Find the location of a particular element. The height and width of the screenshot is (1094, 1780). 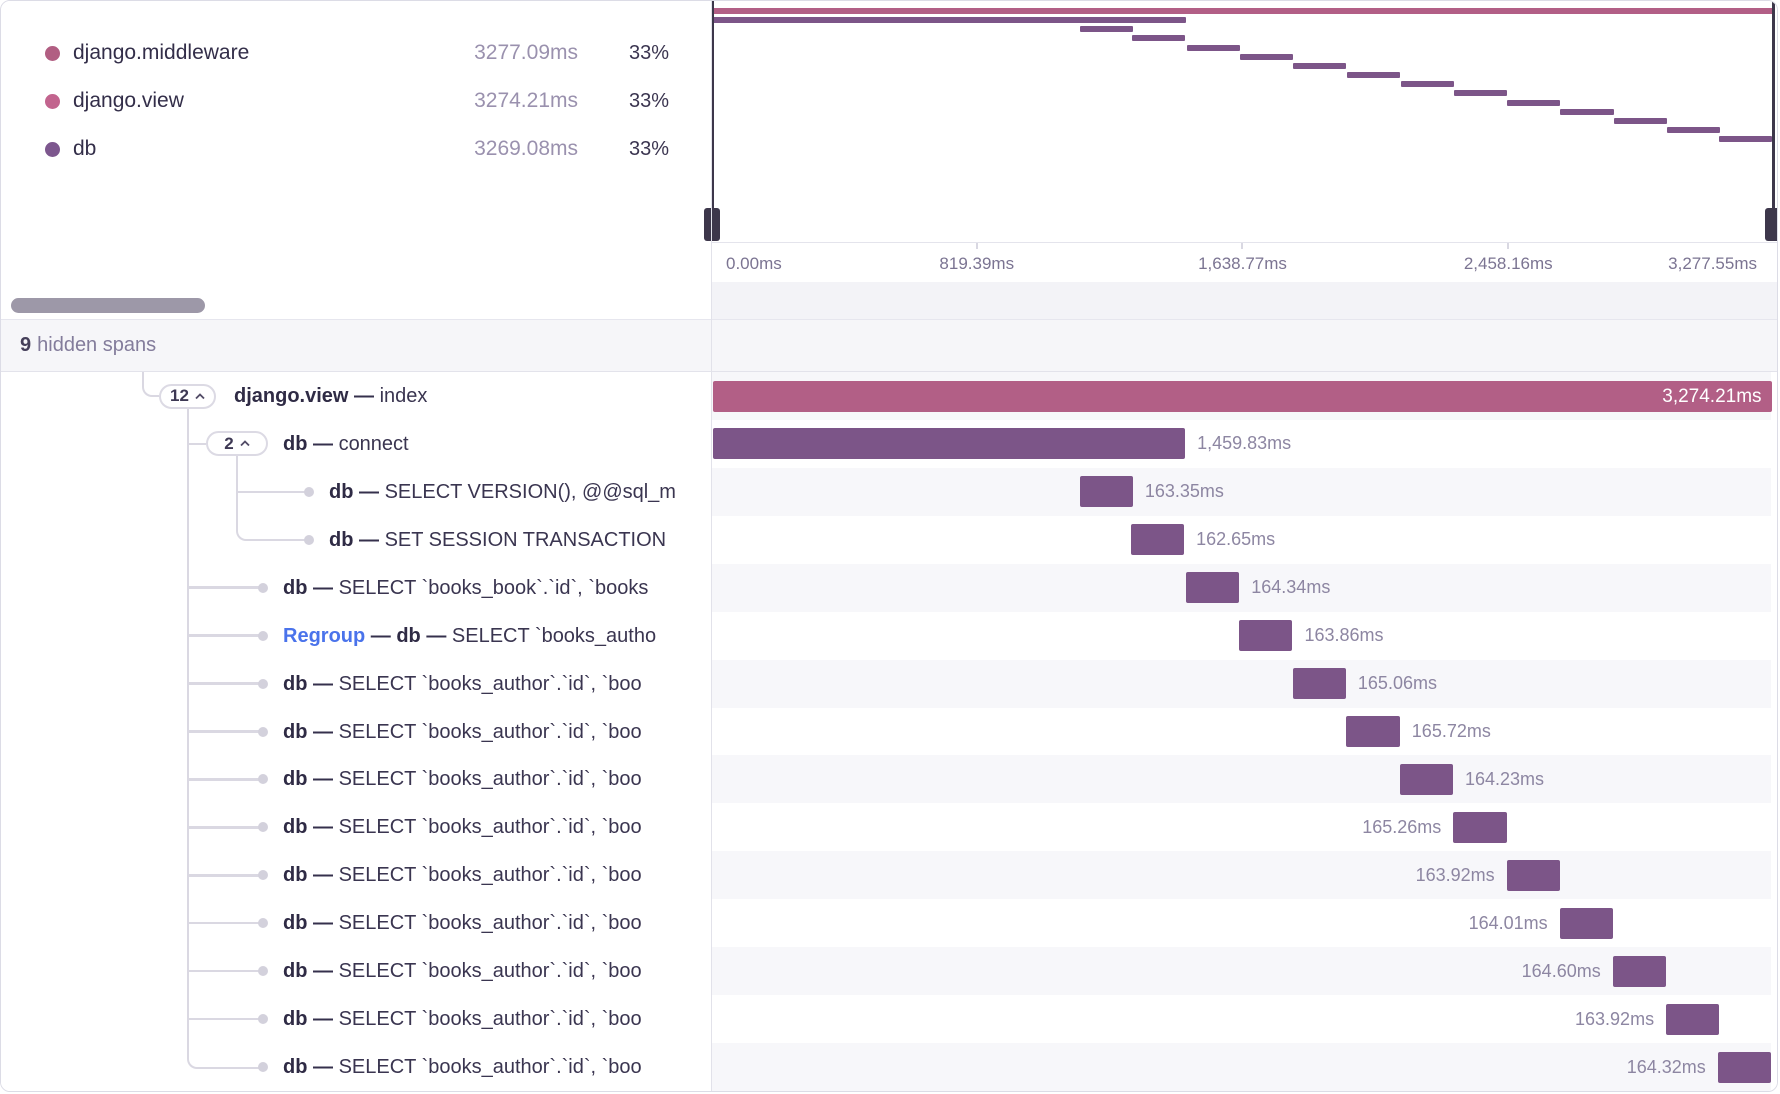

scrollbar-row is located at coordinates (889, 301).